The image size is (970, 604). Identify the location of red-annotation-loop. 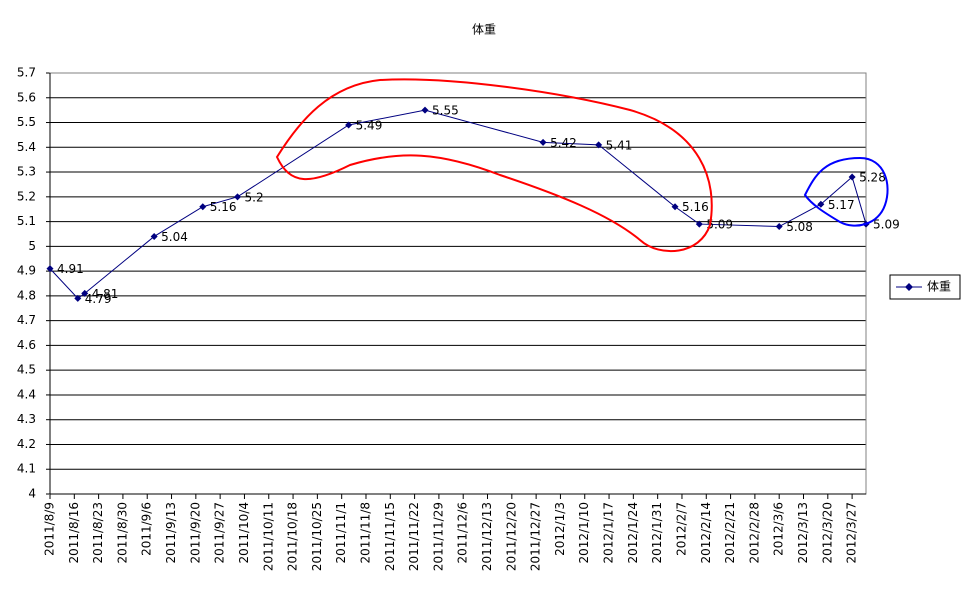
(494, 165).